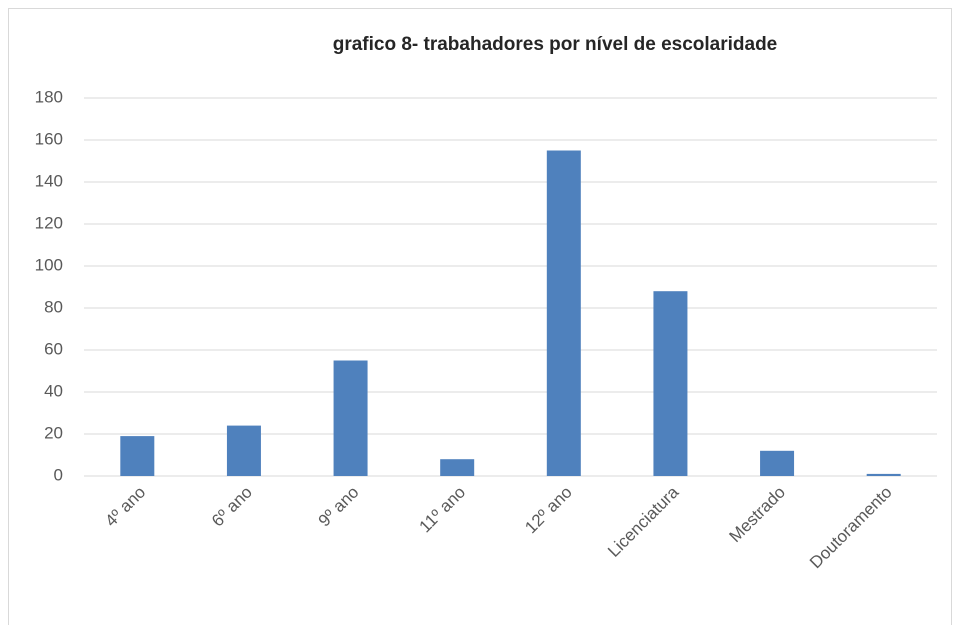  Describe the element at coordinates (49, 264) in the screenshot. I see `y-tick-label: 100` at that location.